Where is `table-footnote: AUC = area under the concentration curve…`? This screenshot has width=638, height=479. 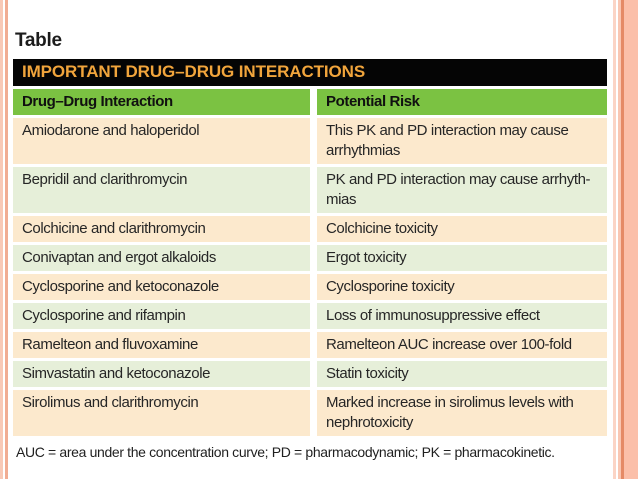 table-footnote: AUC = area under the concentration curve… is located at coordinates (285, 452).